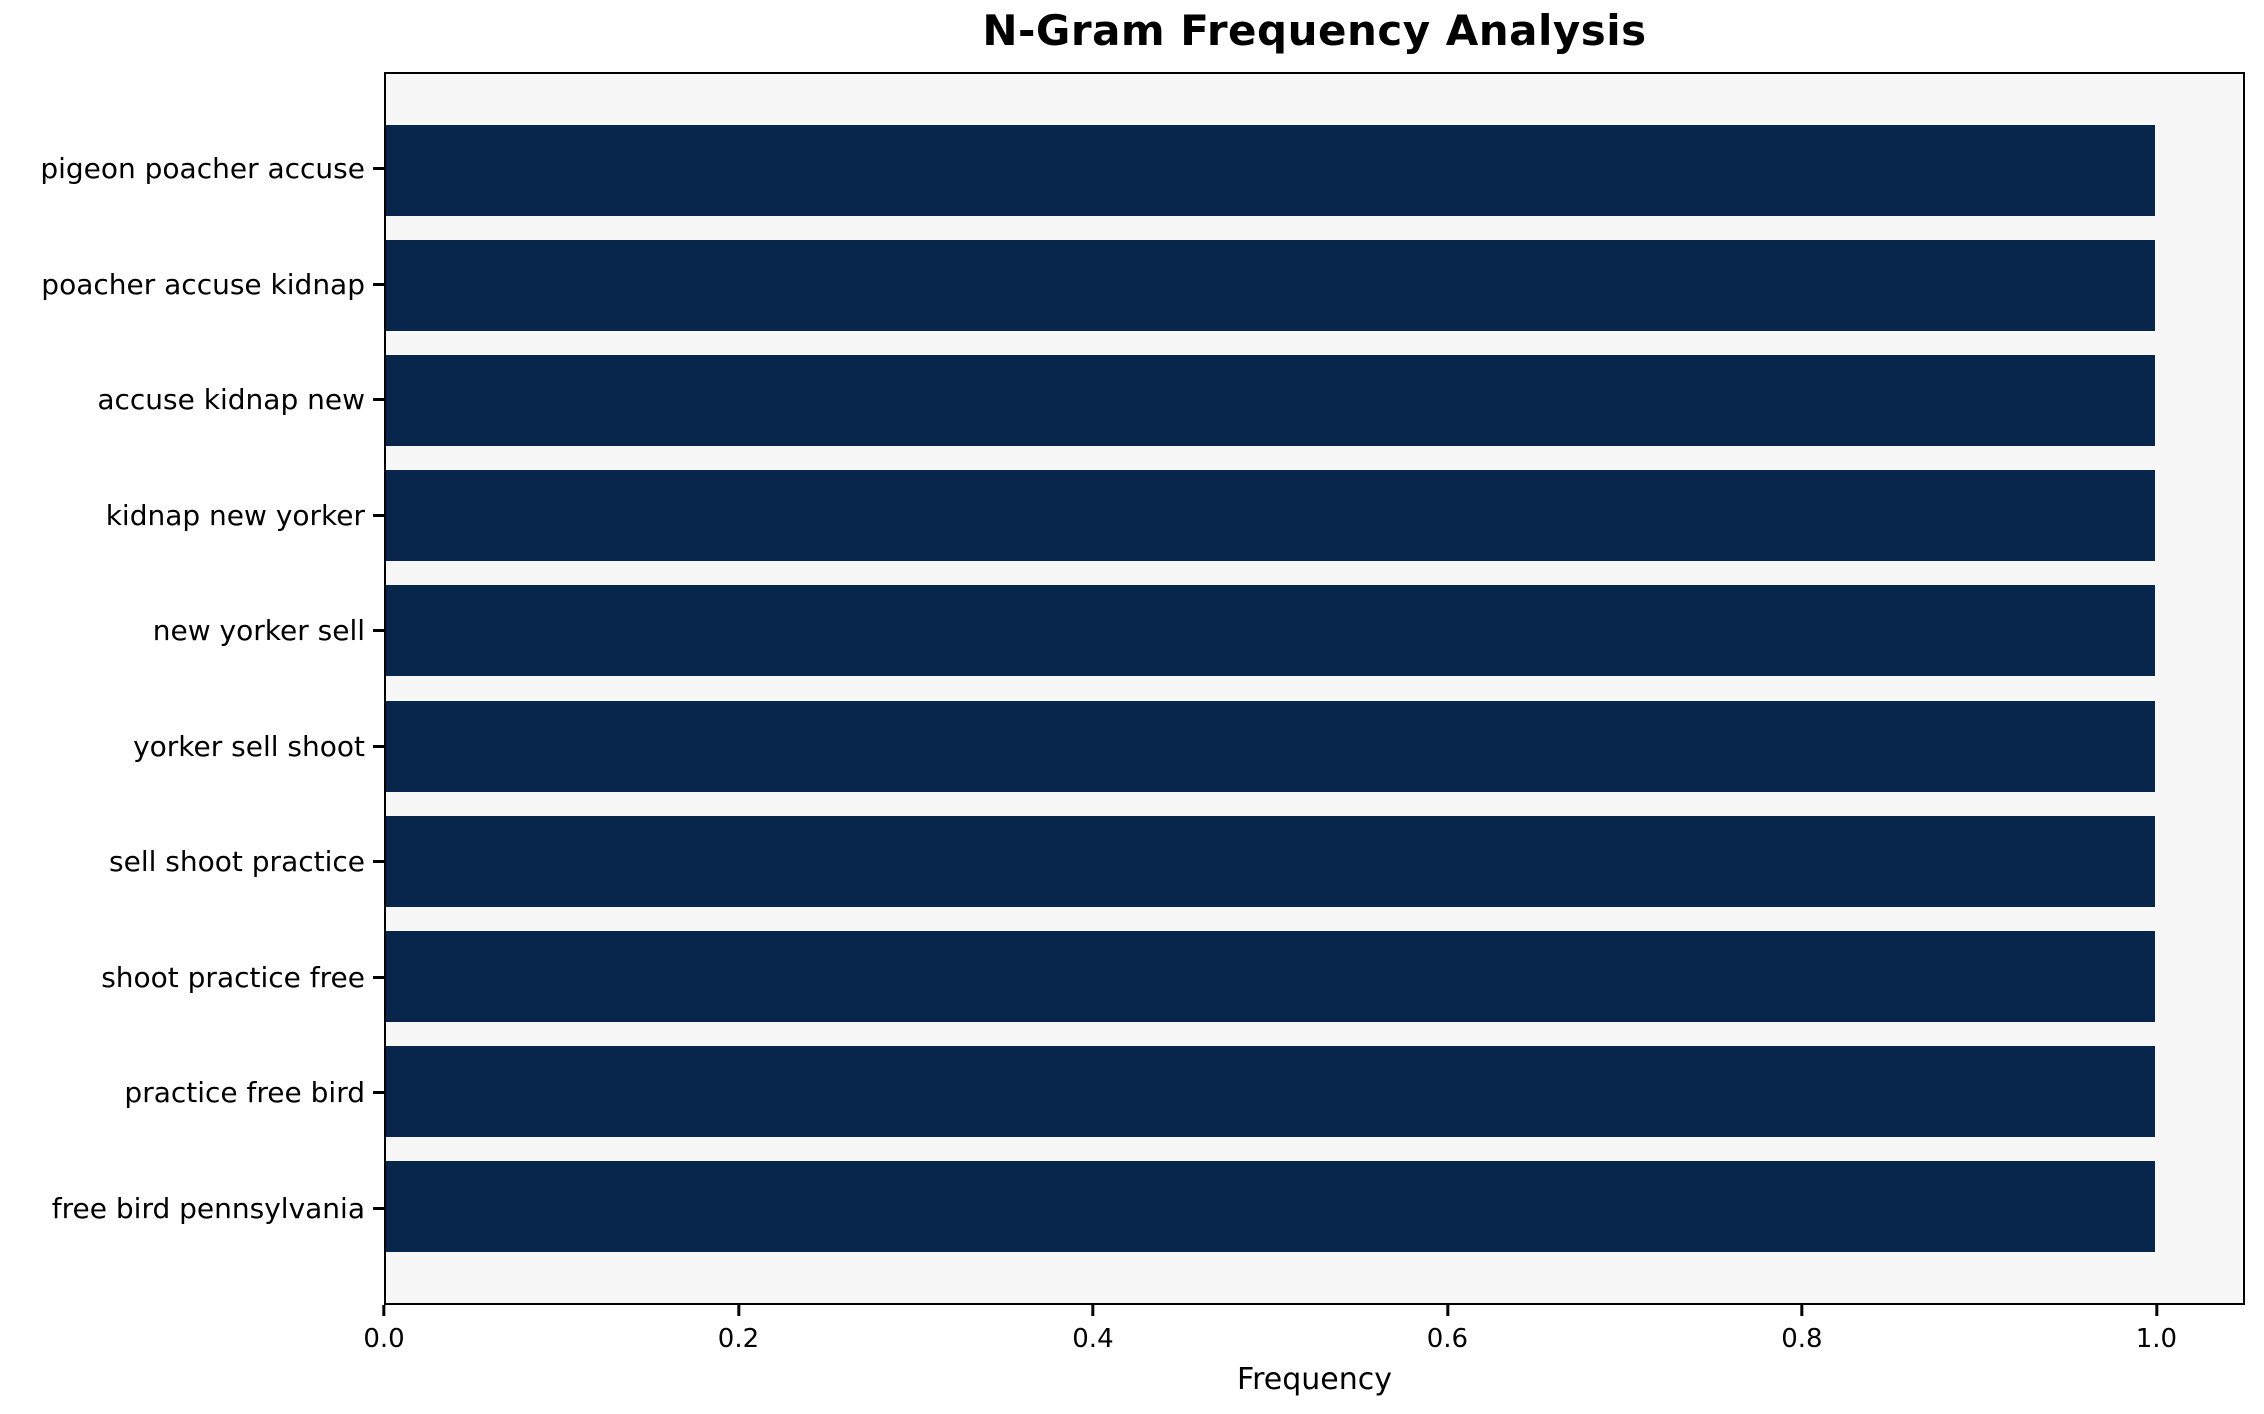 The image size is (2264, 1414). Describe the element at coordinates (244, 1093) in the screenshot. I see `y-axis-label: practice free bird` at that location.